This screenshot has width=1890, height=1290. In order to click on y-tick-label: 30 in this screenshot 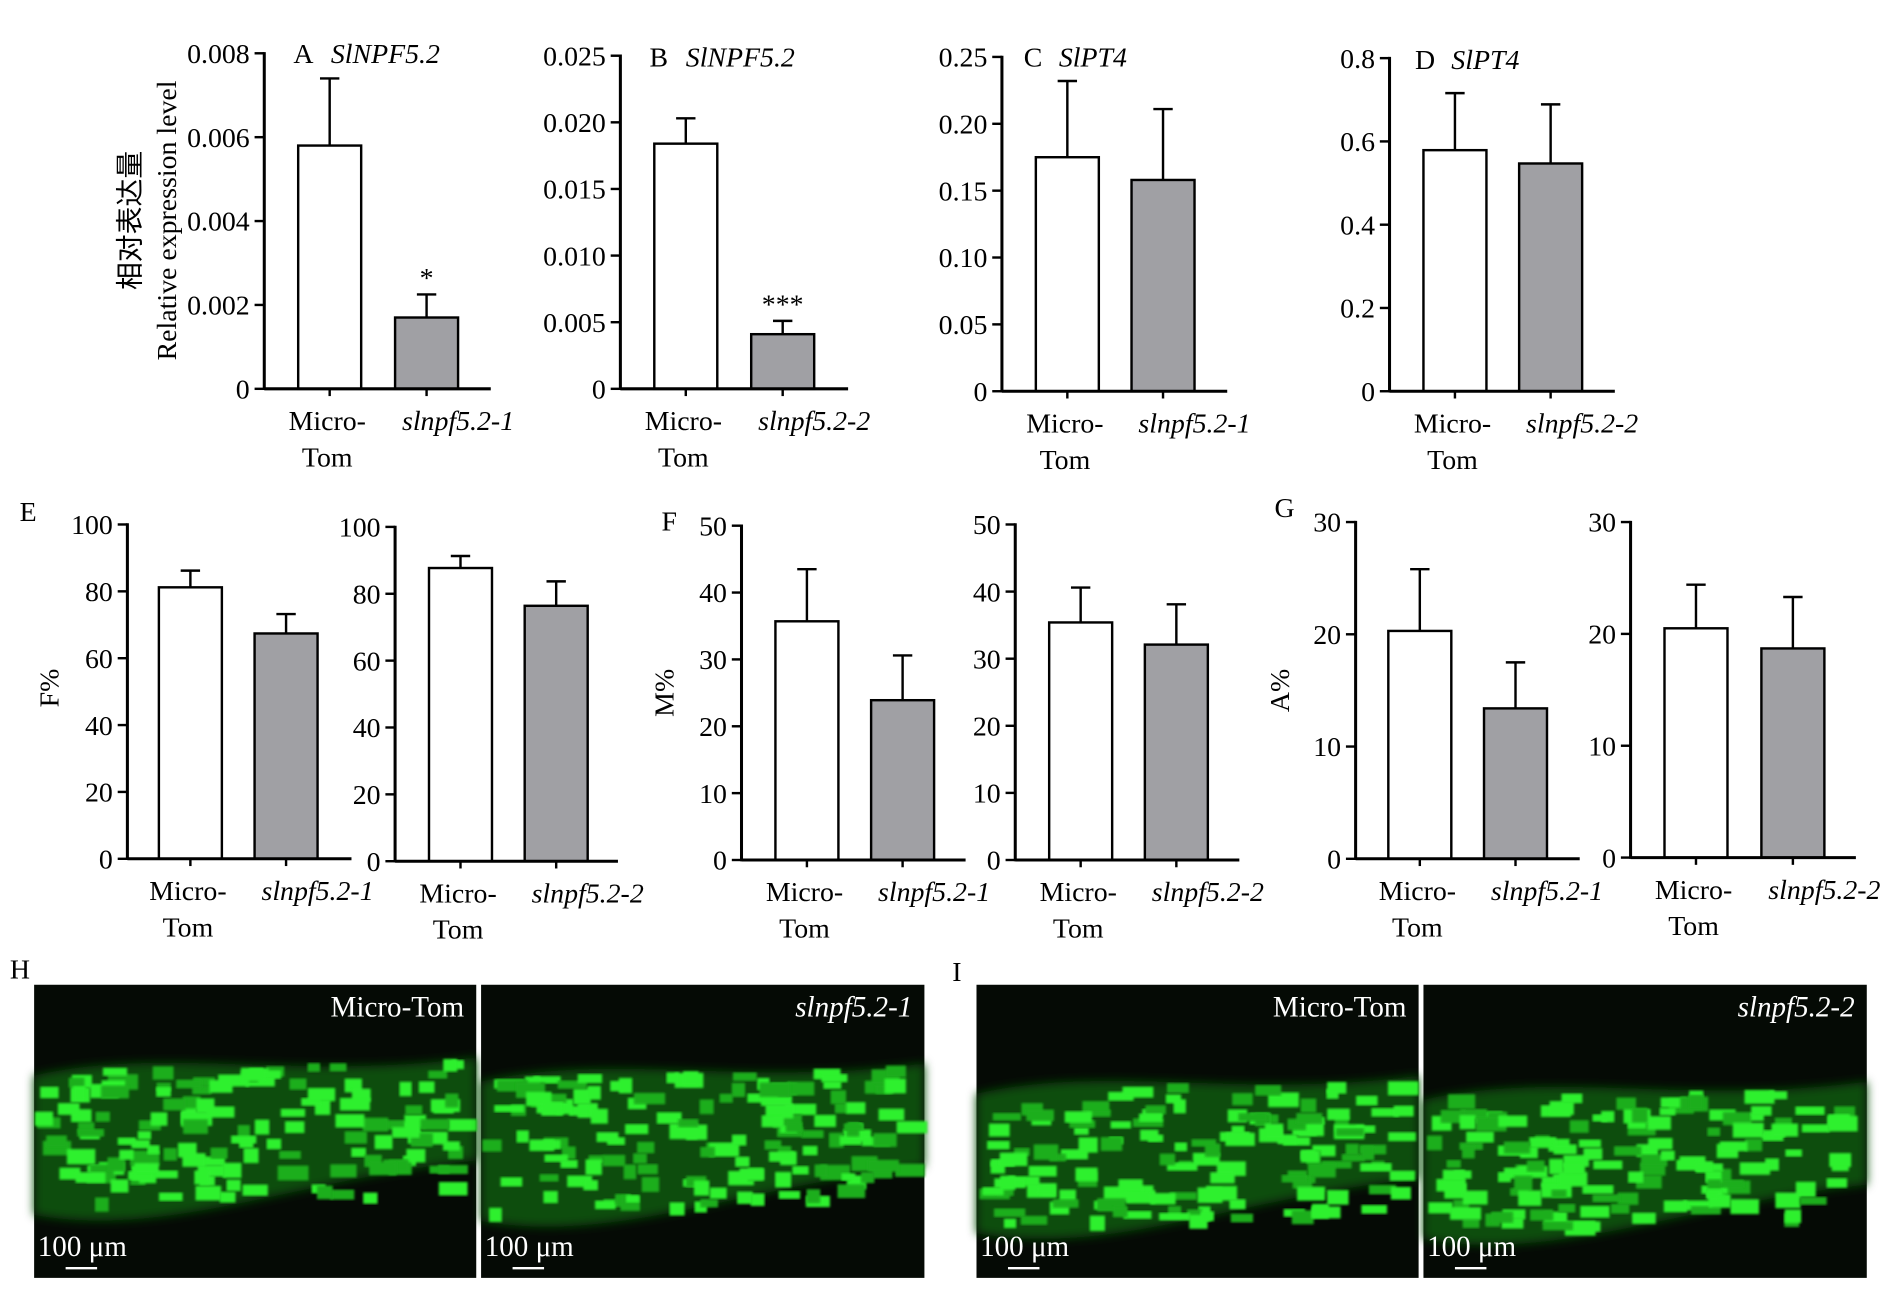, I will do `click(713, 660)`.